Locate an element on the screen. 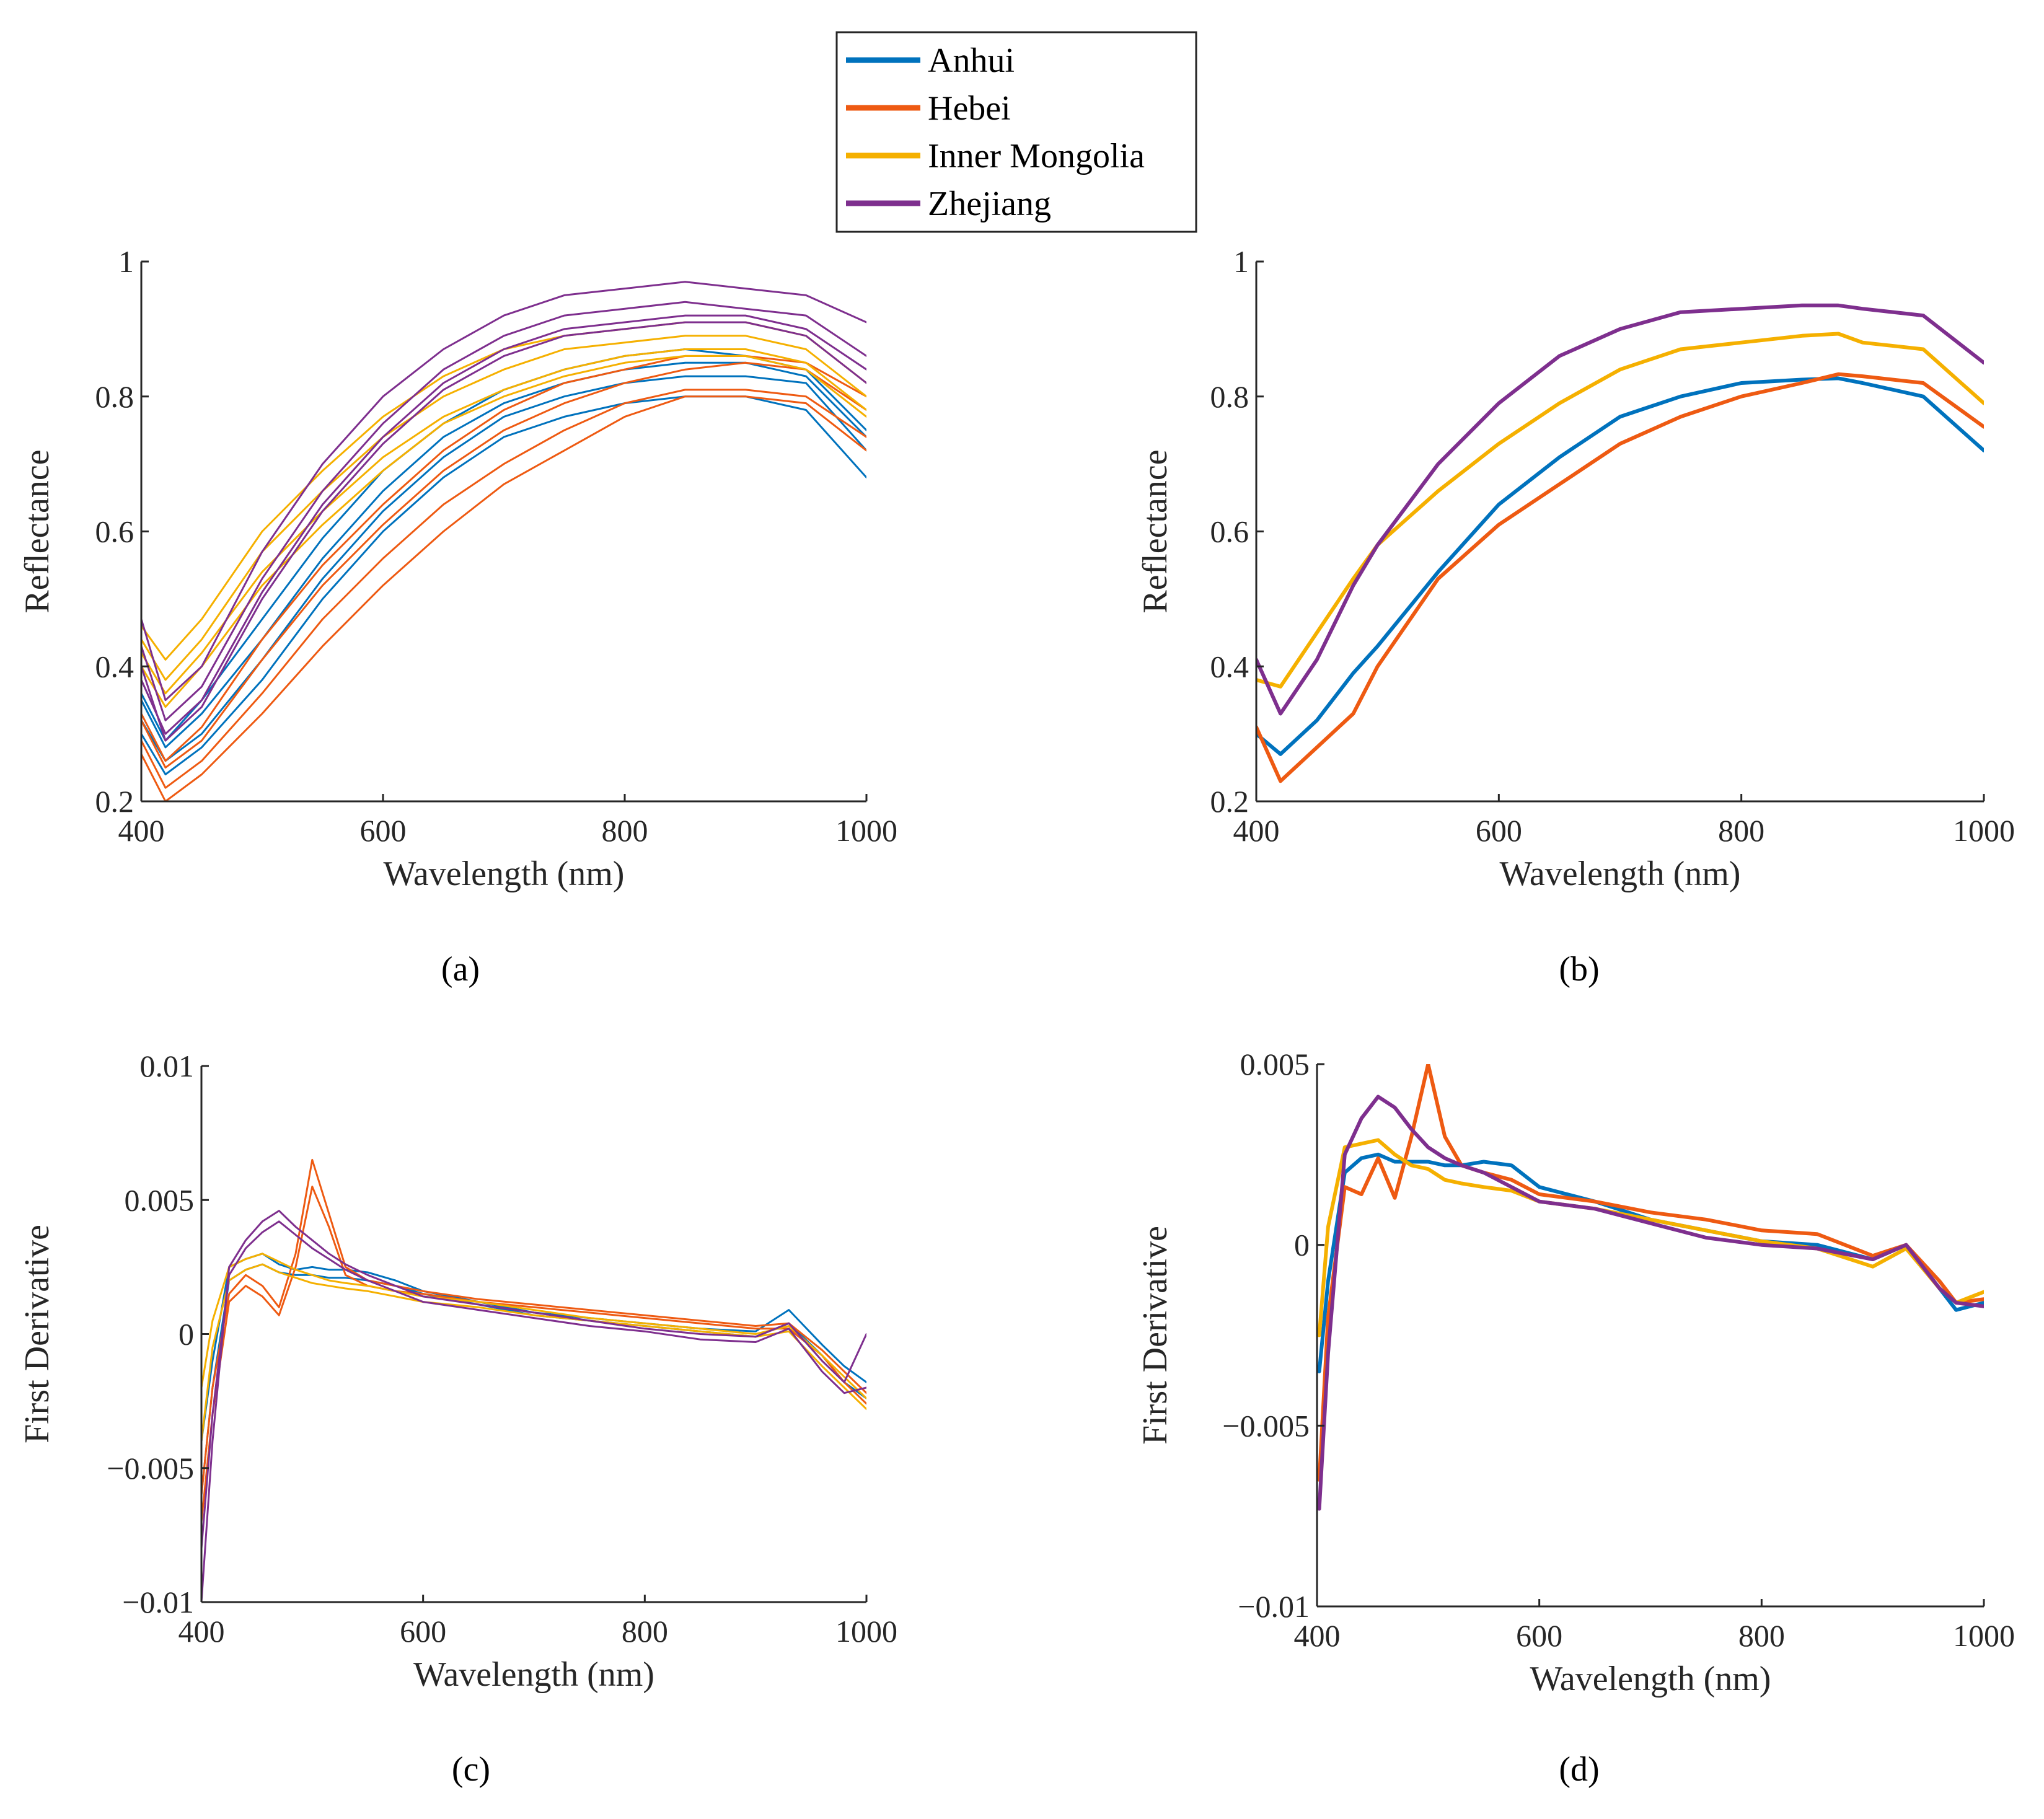  panel-caption: (b) is located at coordinates (1579, 969).